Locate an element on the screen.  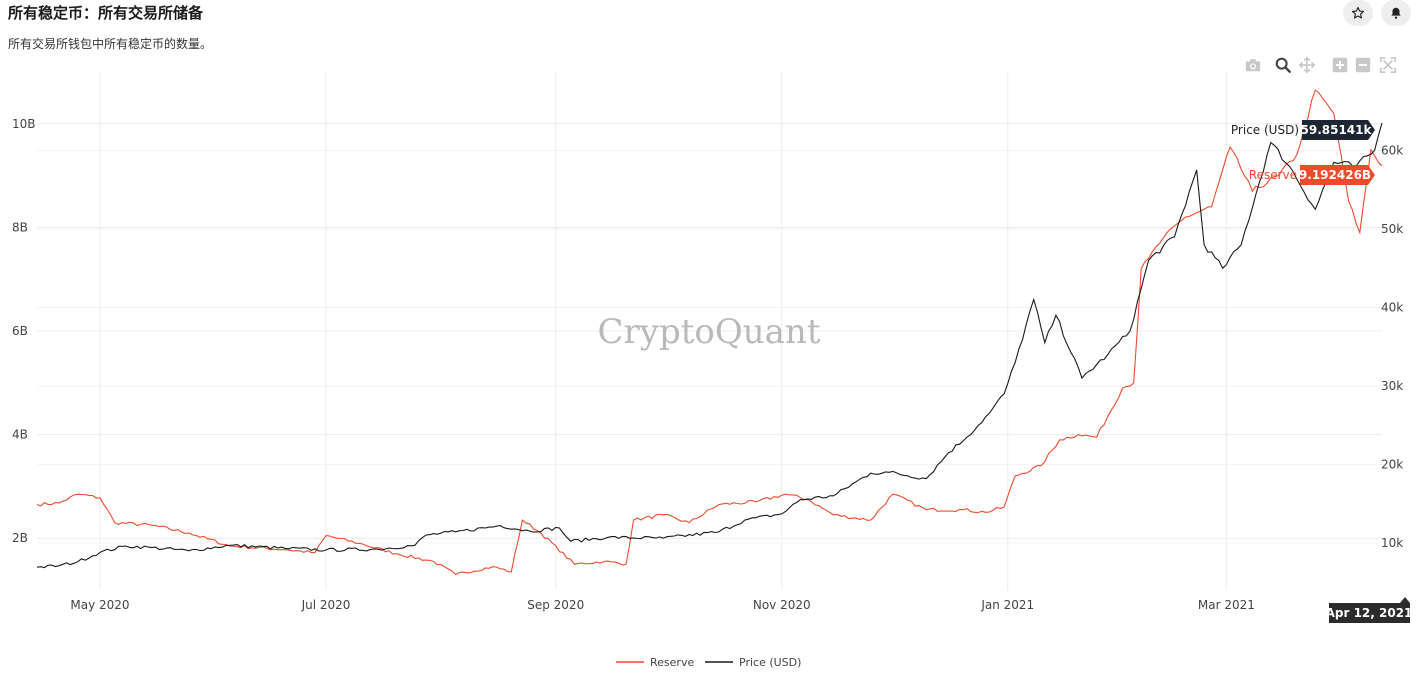
legend: Reserve Price (USD) is located at coordinates (708, 662).